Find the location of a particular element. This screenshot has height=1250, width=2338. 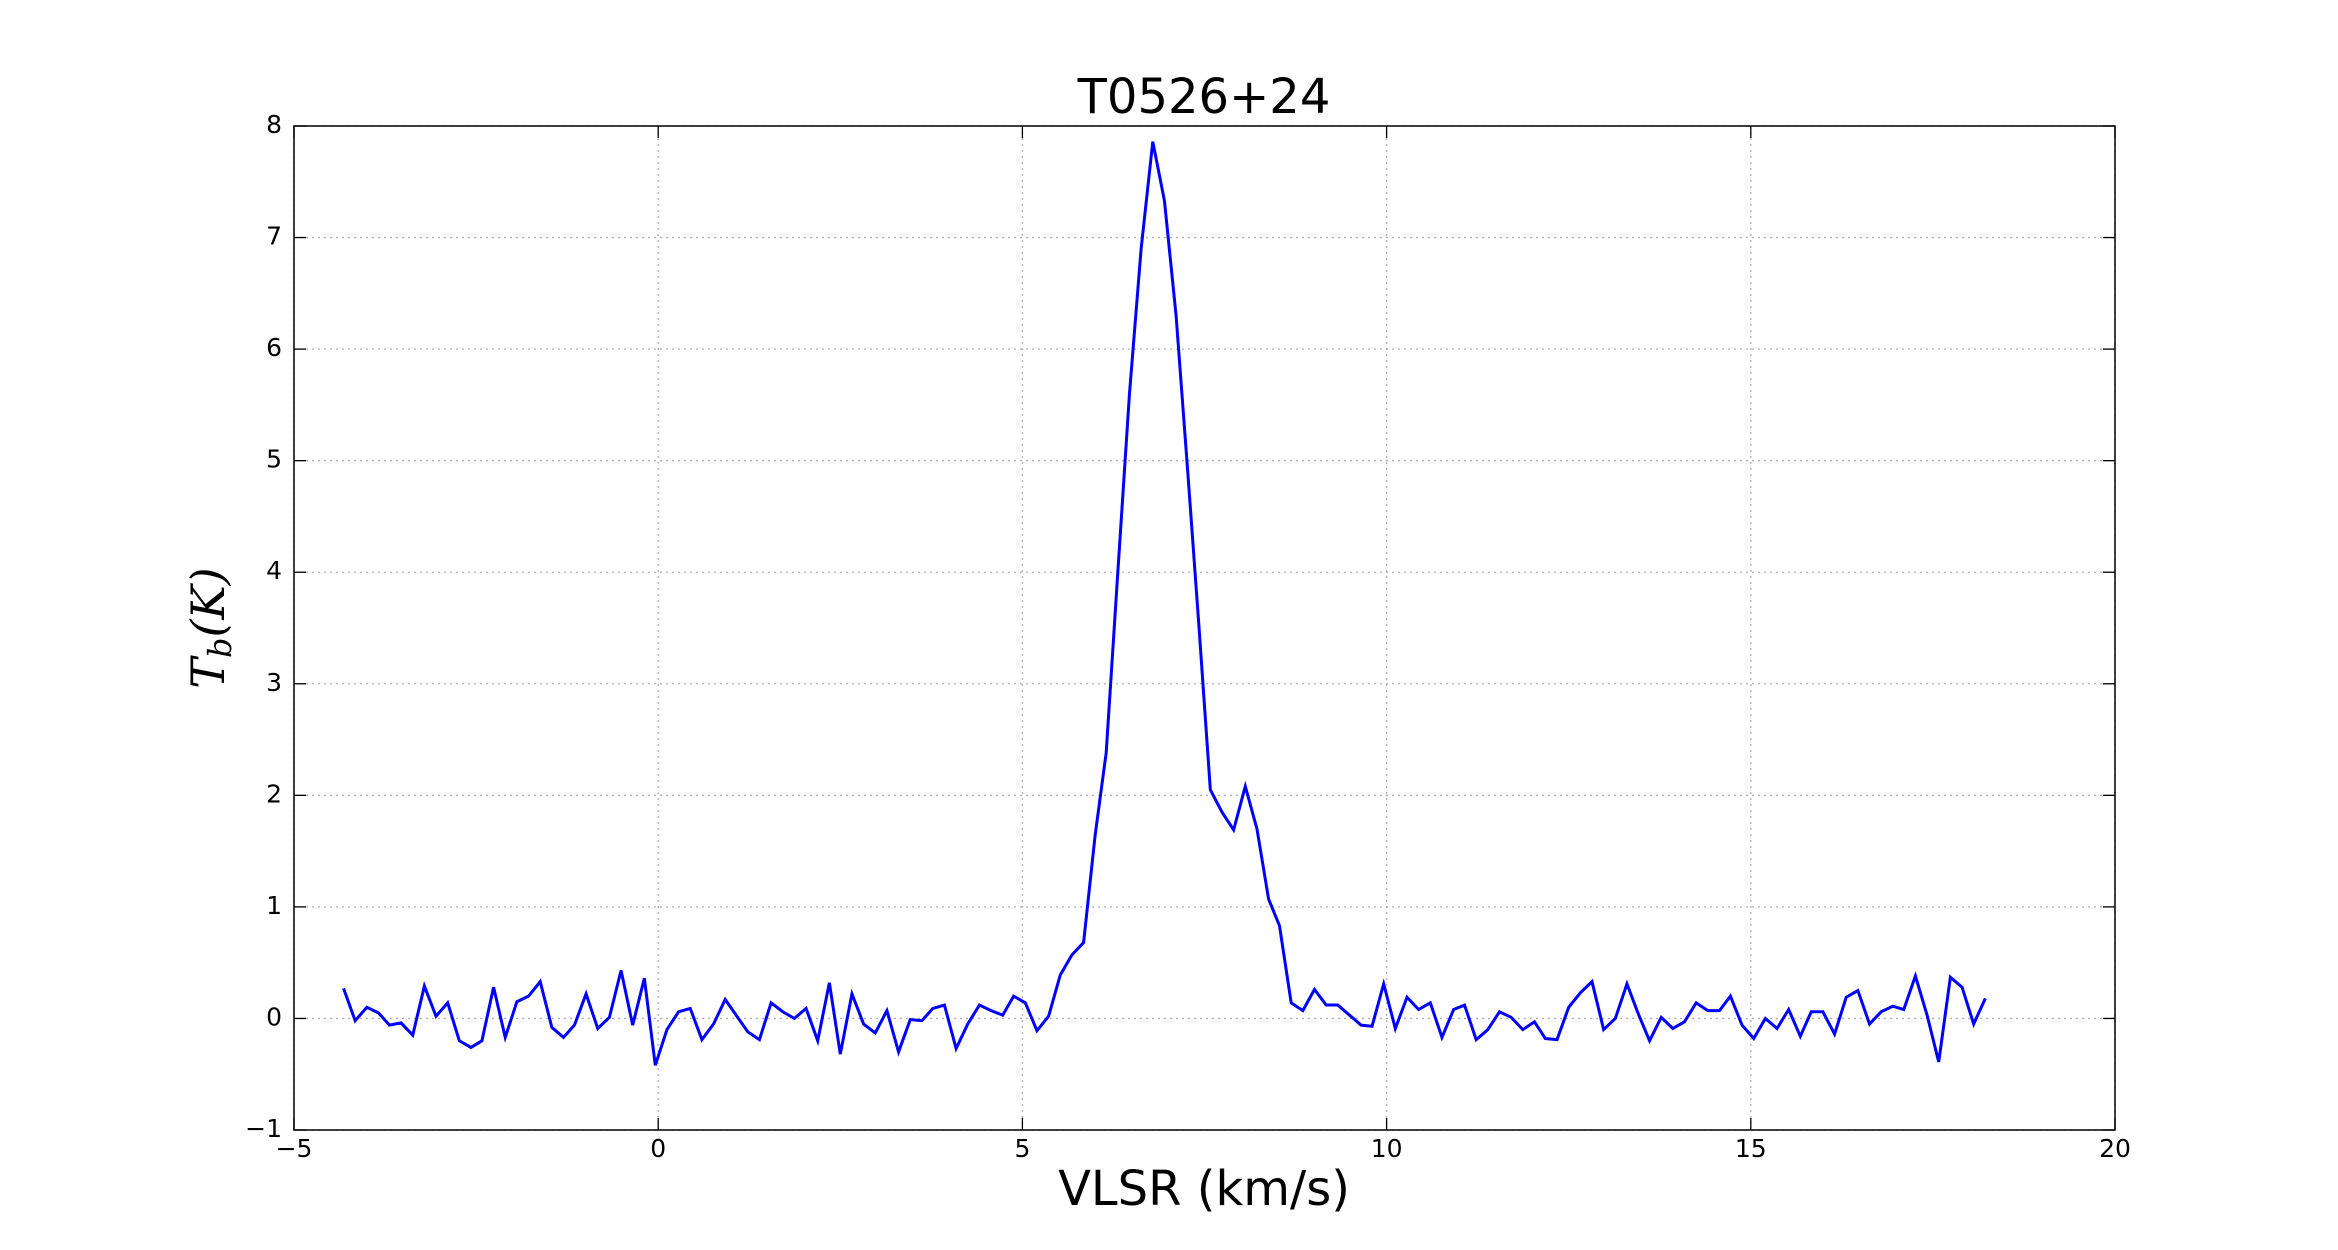

y-tick-label: 1 is located at coordinates (274, 905).